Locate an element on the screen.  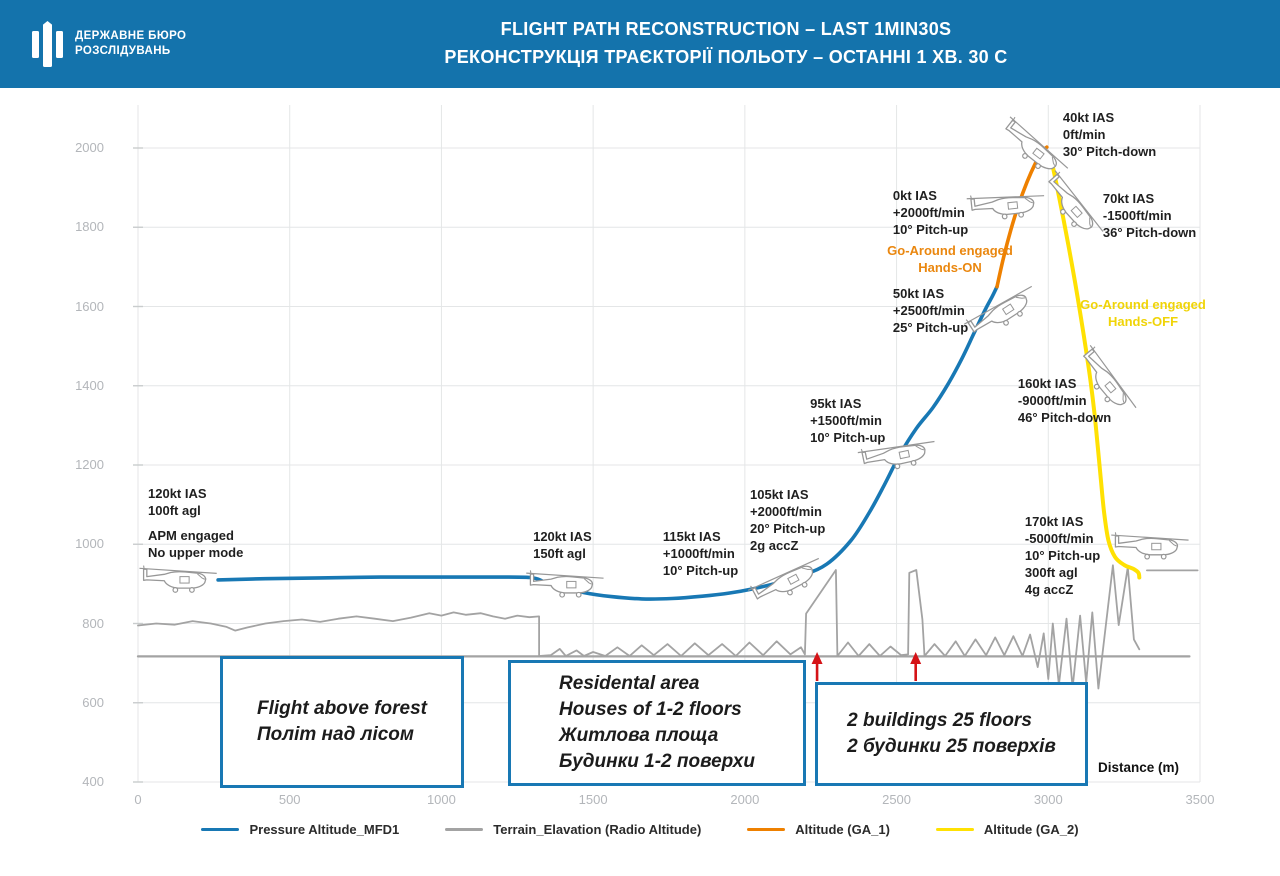
y-axis-tick-label: 1800 is located at coordinates (89, 227).